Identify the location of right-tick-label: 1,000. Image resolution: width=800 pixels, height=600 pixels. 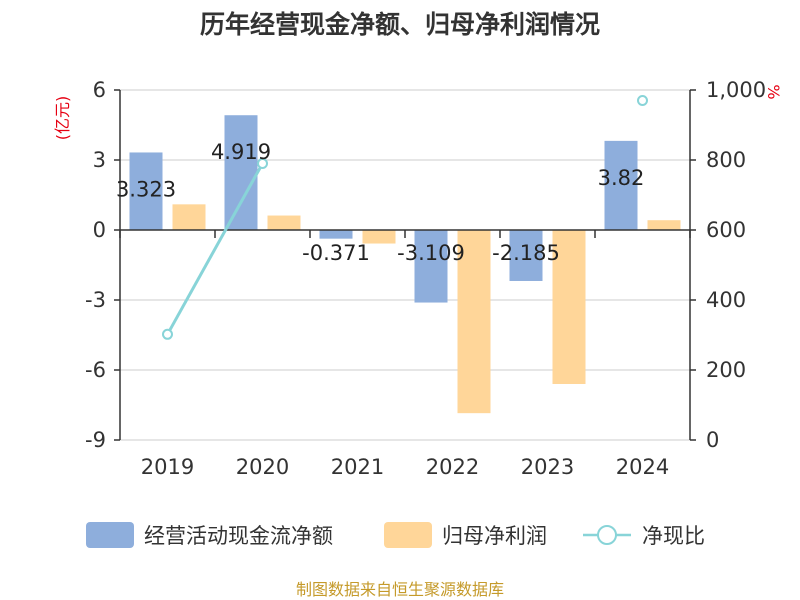
(736, 90).